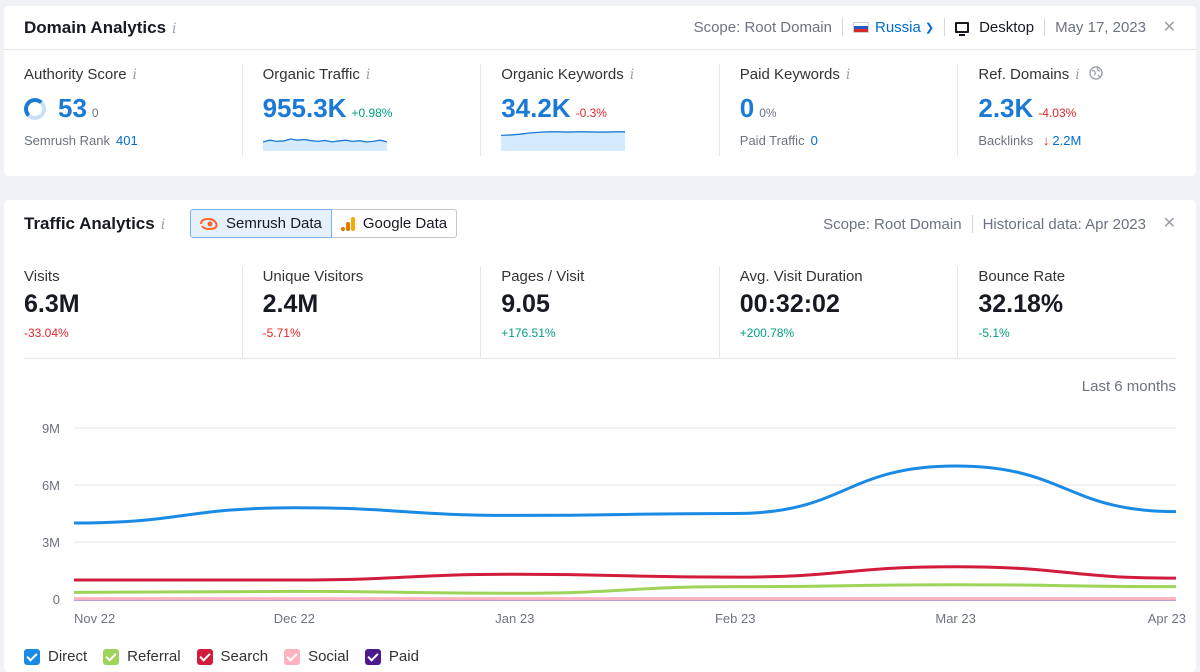 The height and width of the screenshot is (672, 1200). What do you see at coordinates (142, 656) in the screenshot?
I see `legend-item-referral: Referral` at bounding box center [142, 656].